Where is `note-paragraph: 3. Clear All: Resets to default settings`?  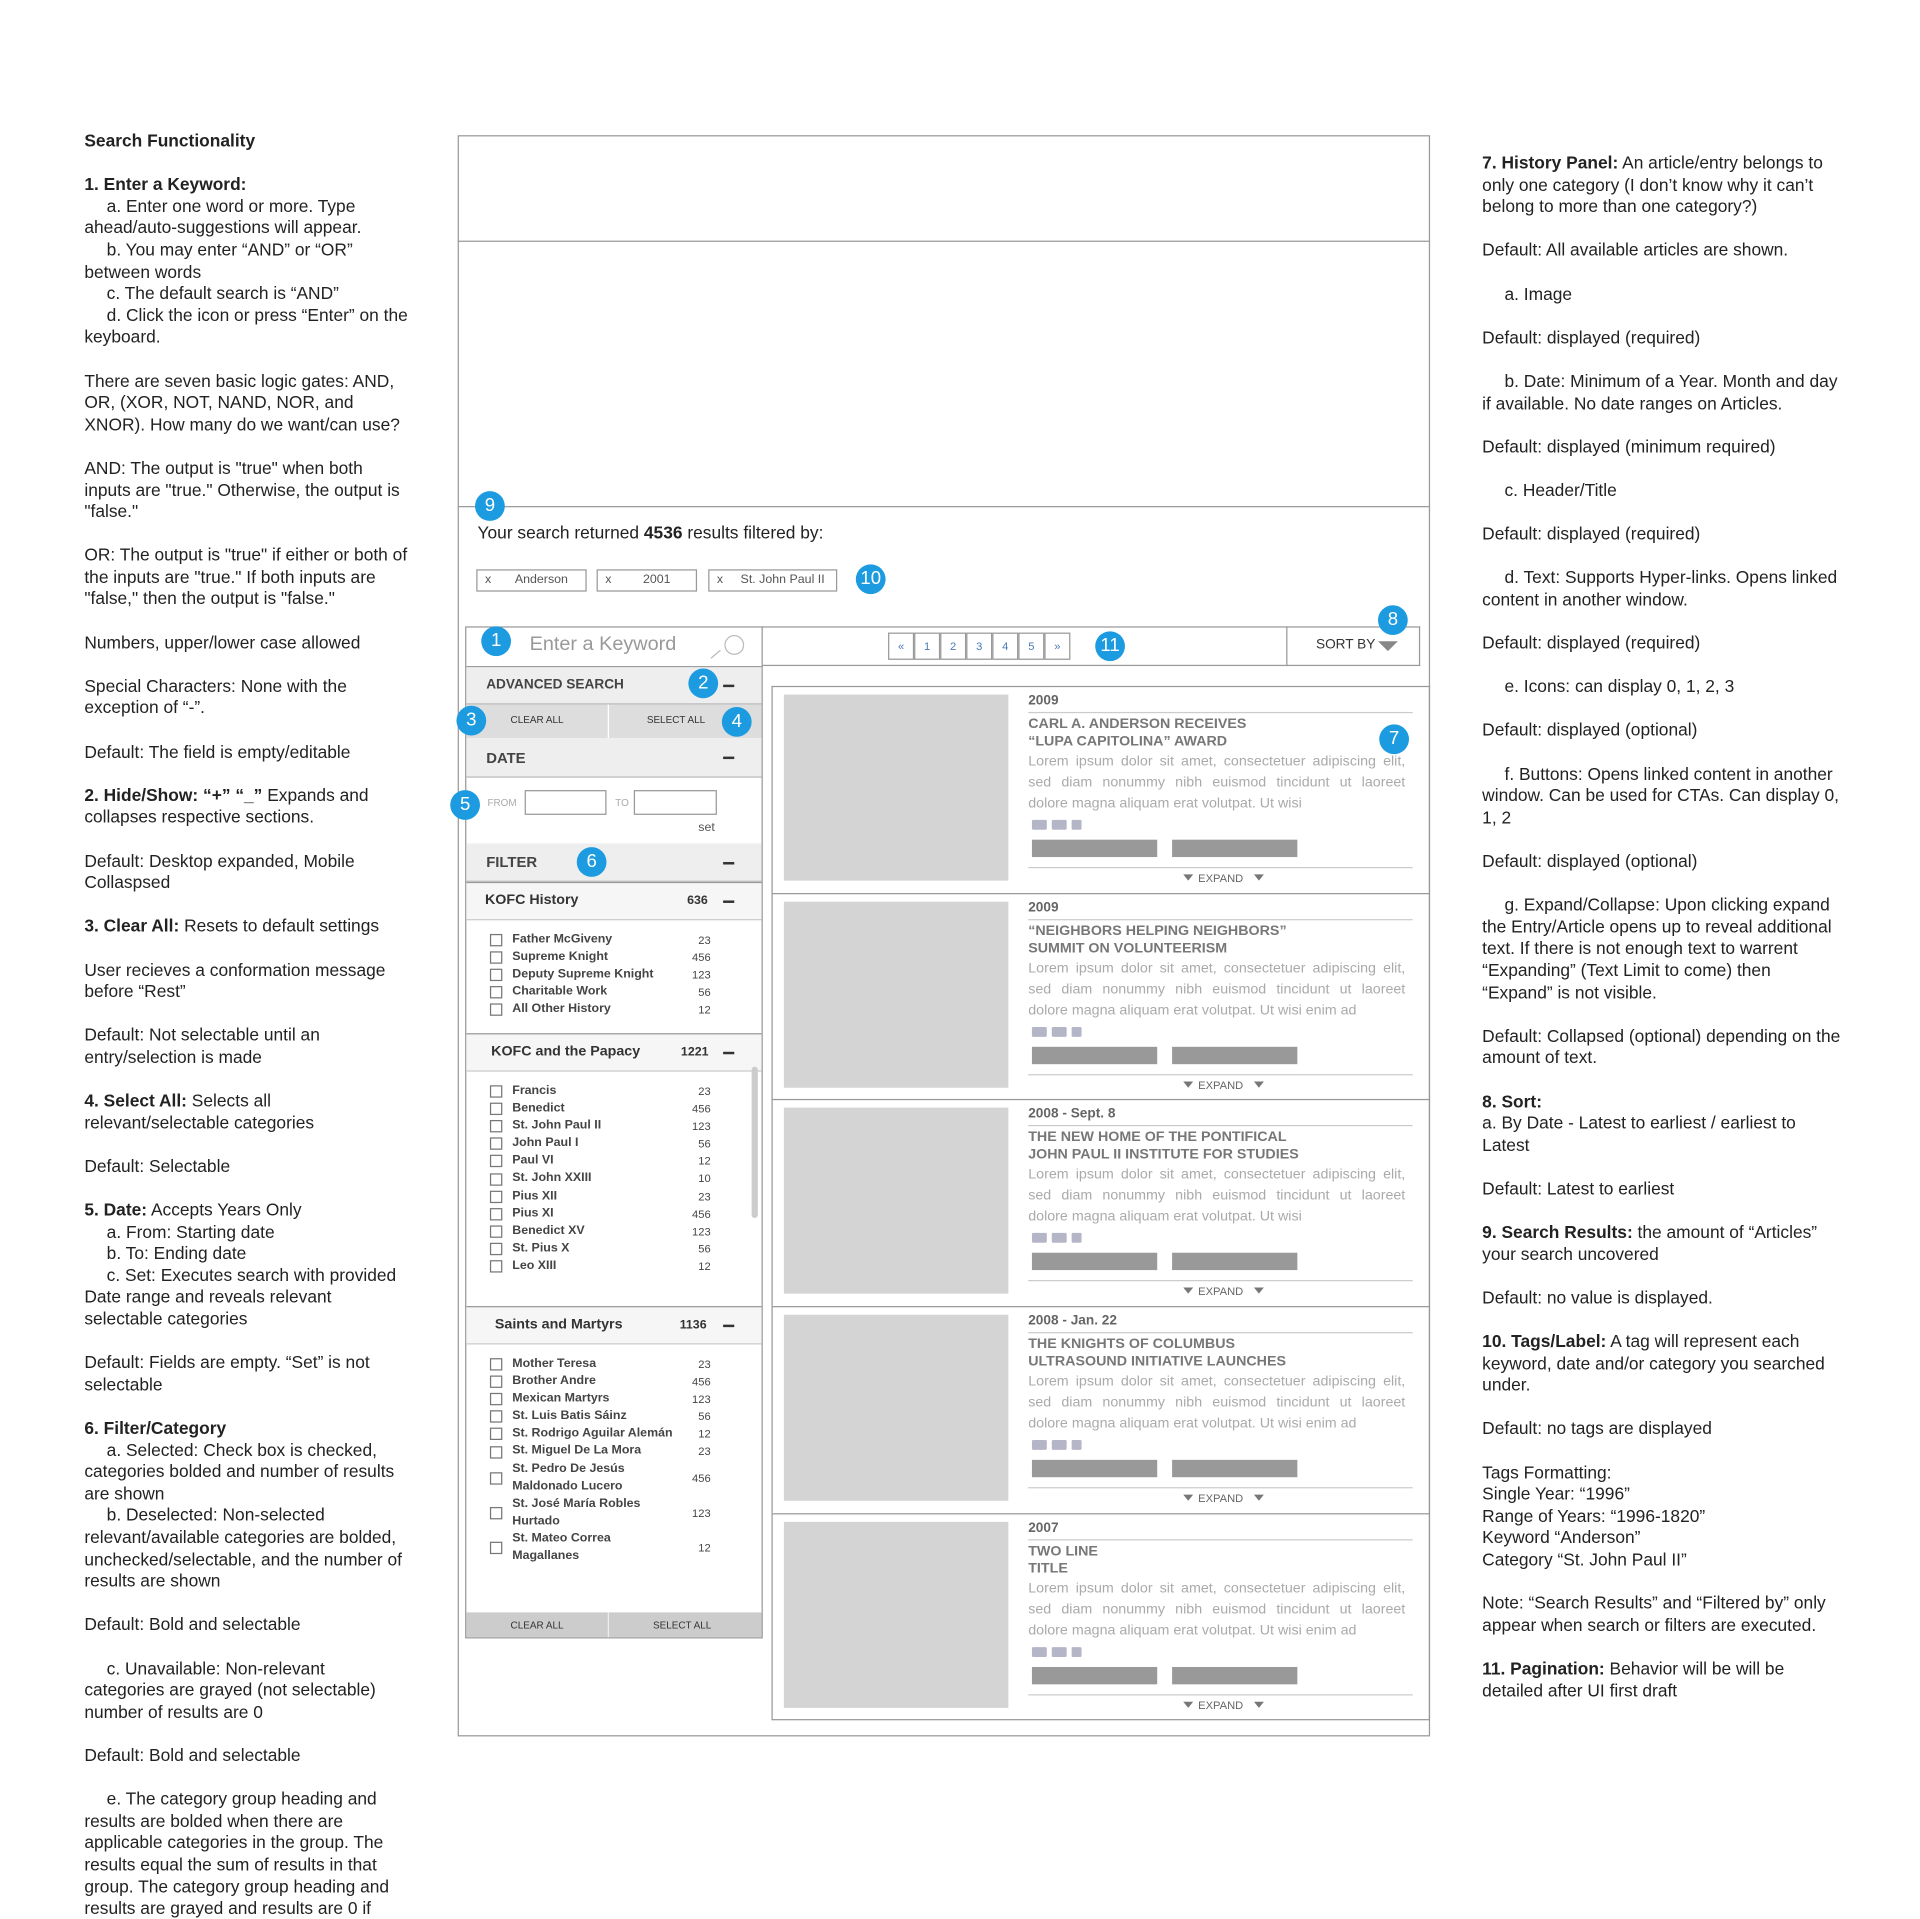
note-paragraph: 3. Clear All: Resets to default settings is located at coordinates (246, 927).